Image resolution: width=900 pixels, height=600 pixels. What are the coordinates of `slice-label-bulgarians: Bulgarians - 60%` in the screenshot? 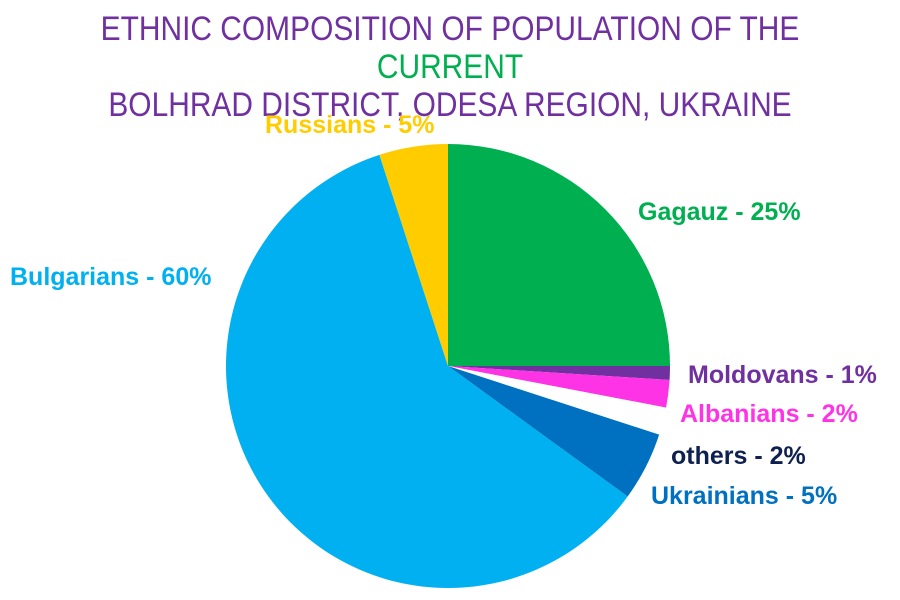 It's located at (110, 277).